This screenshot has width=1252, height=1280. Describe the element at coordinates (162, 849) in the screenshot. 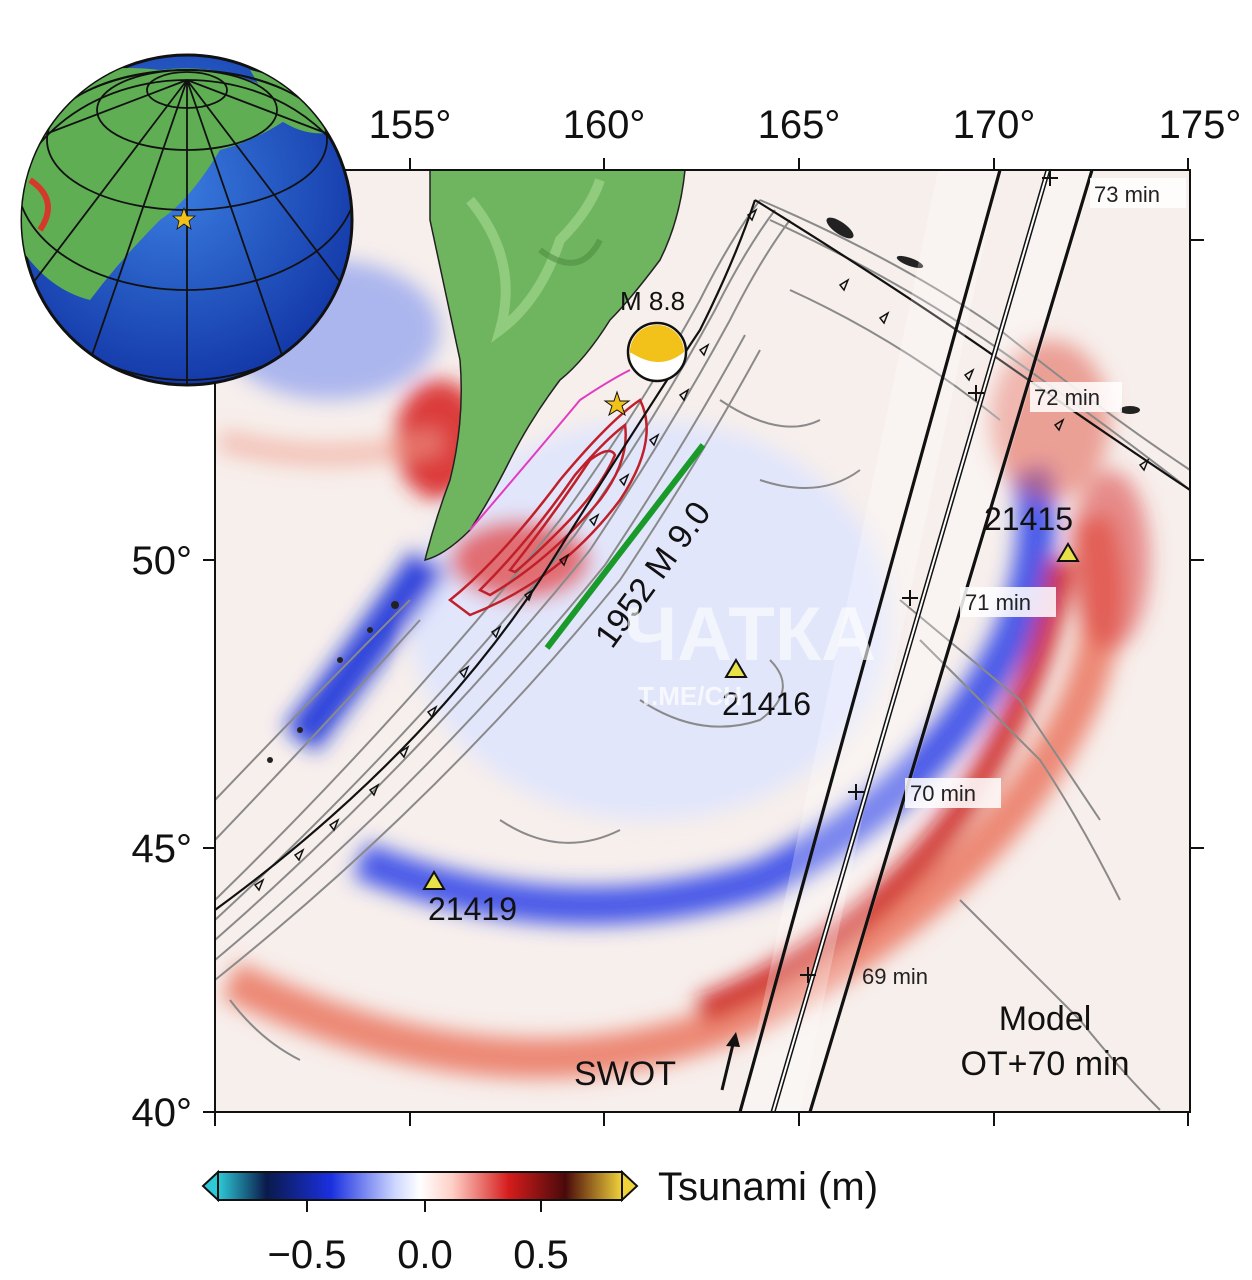

I see `lat-label-45: 45°` at that location.